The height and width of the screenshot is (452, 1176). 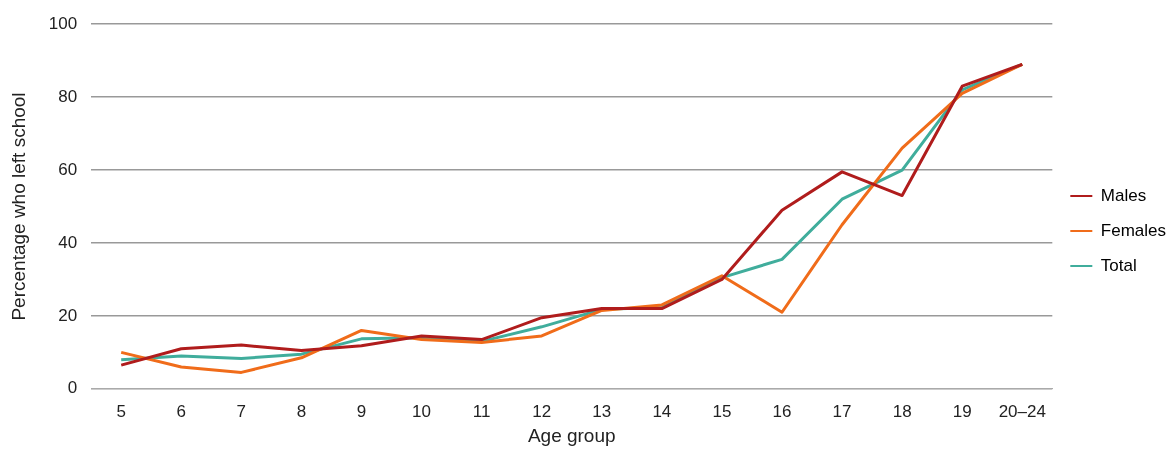 I want to click on x-tick-label: 12, so click(x=542, y=411).